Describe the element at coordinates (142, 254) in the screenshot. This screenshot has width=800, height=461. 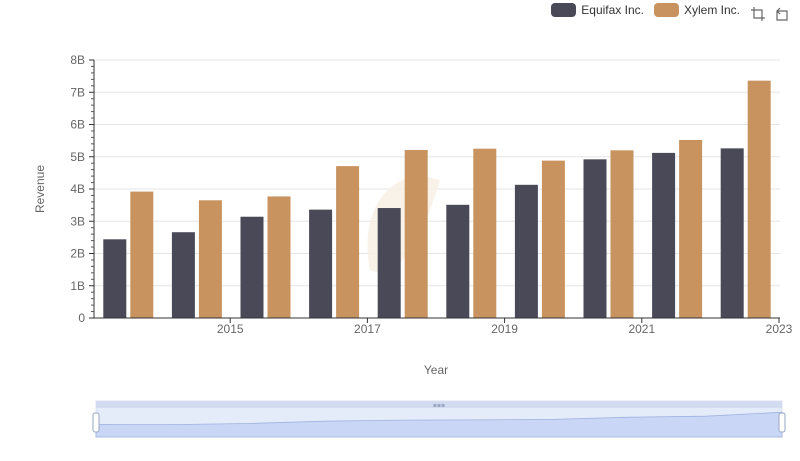
I see `bar-xylem-2014` at that location.